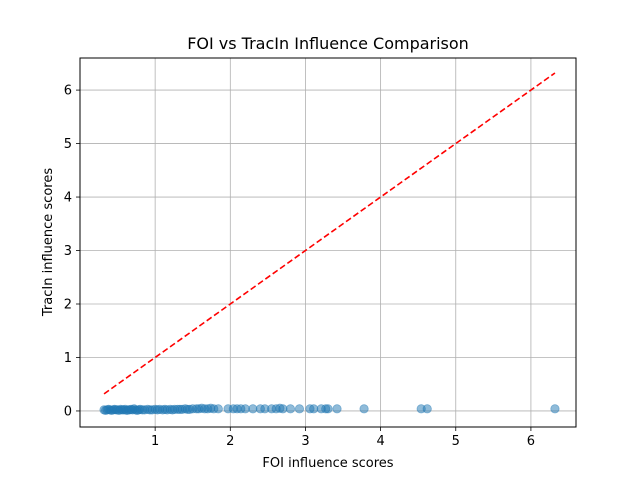  I want to click on data-points, so click(329, 409).